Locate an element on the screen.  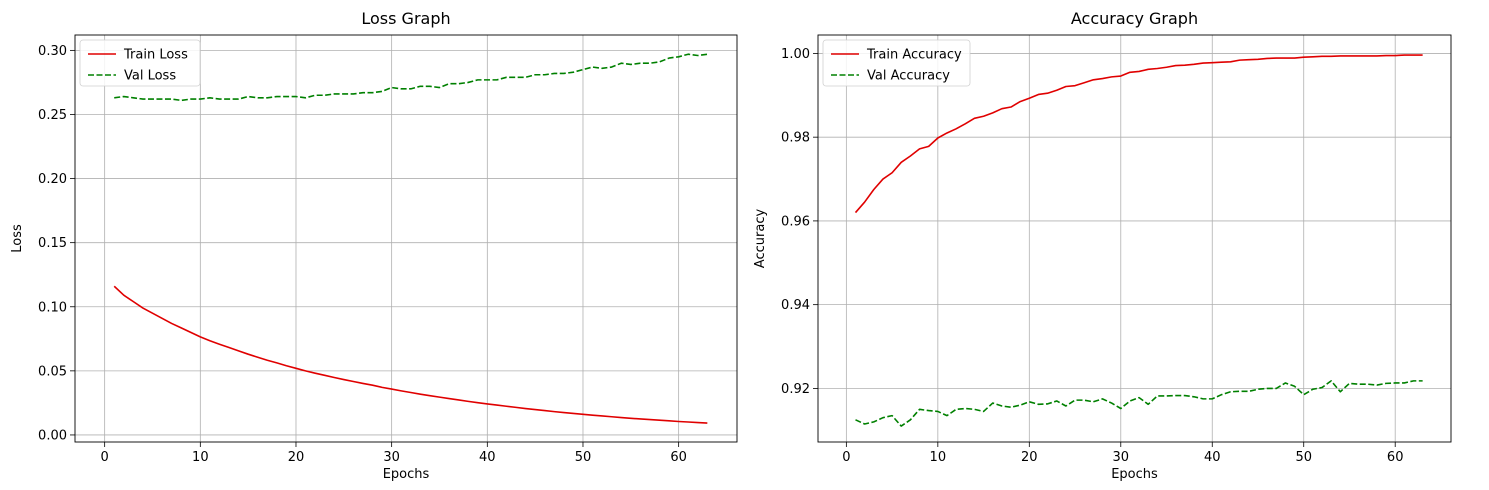
accuracy-chart-y-tick-label: 1.00 is located at coordinates (795, 54).